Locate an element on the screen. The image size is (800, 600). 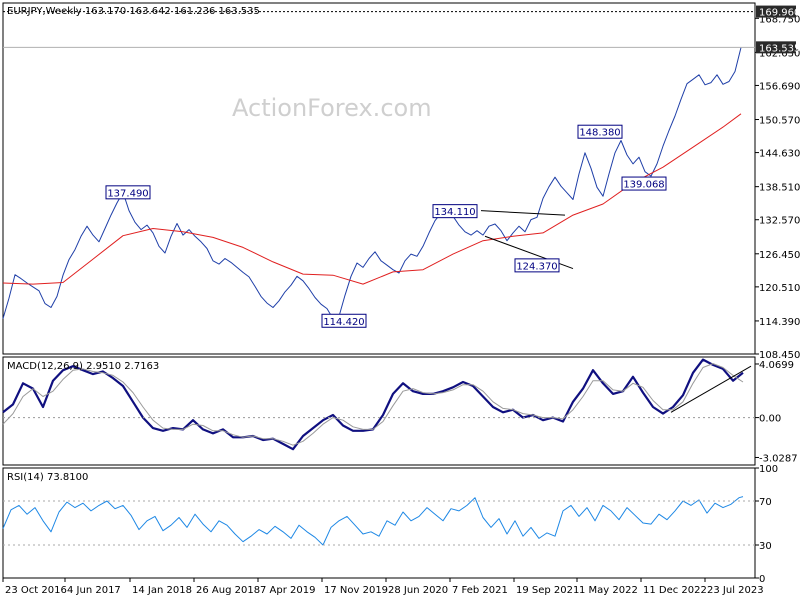
y-tick-label: 150.570 is located at coordinates (779, 121).